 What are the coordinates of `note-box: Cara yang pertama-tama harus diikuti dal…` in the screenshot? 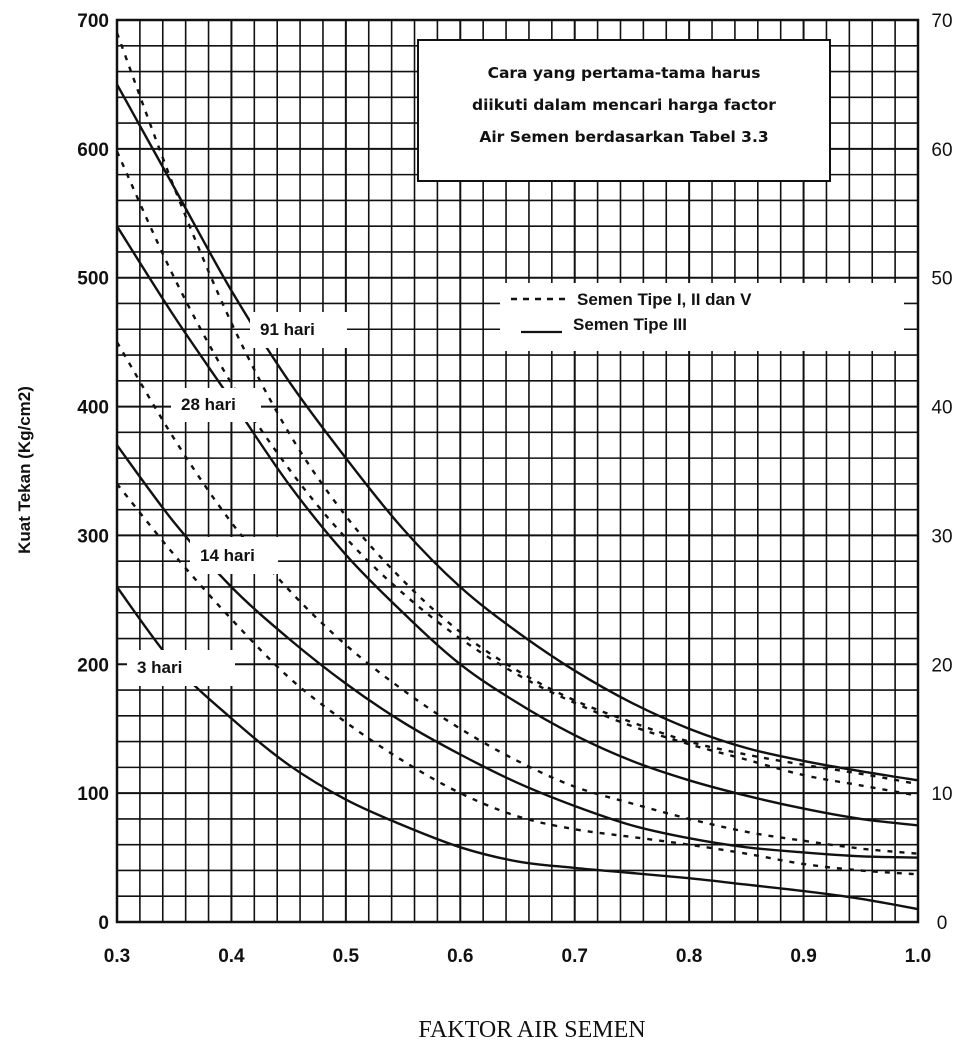 It's located at (624, 110).